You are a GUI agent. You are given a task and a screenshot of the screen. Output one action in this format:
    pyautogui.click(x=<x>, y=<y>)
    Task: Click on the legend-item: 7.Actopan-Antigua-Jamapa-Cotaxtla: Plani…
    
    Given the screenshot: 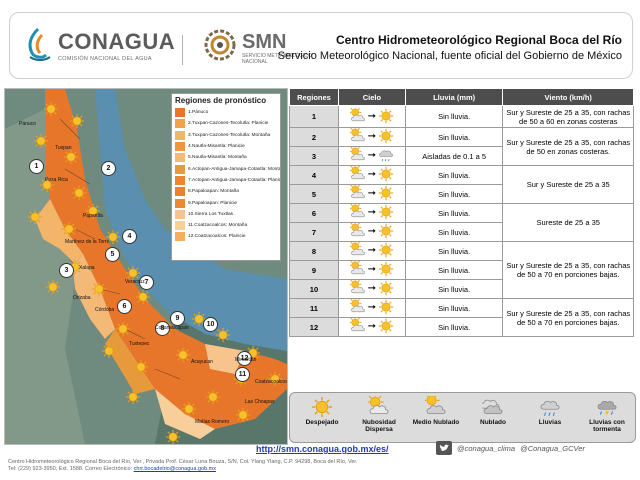 What is the action you would take?
    pyautogui.click(x=226, y=180)
    